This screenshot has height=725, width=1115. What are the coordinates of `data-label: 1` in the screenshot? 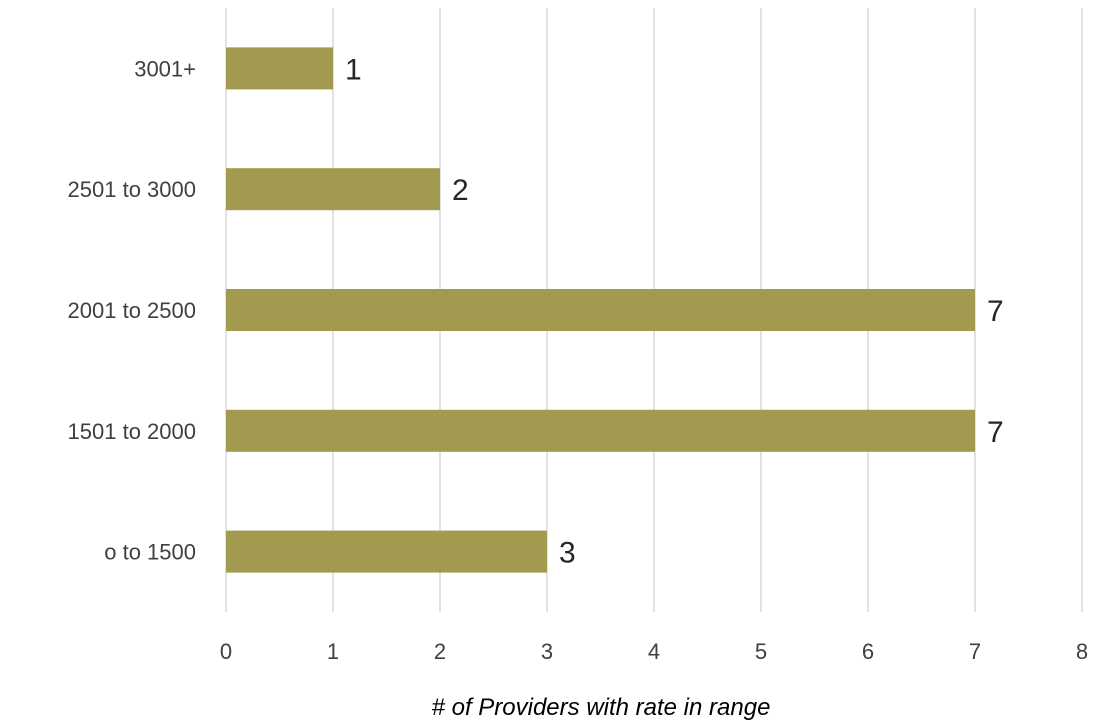 It's located at (353, 69).